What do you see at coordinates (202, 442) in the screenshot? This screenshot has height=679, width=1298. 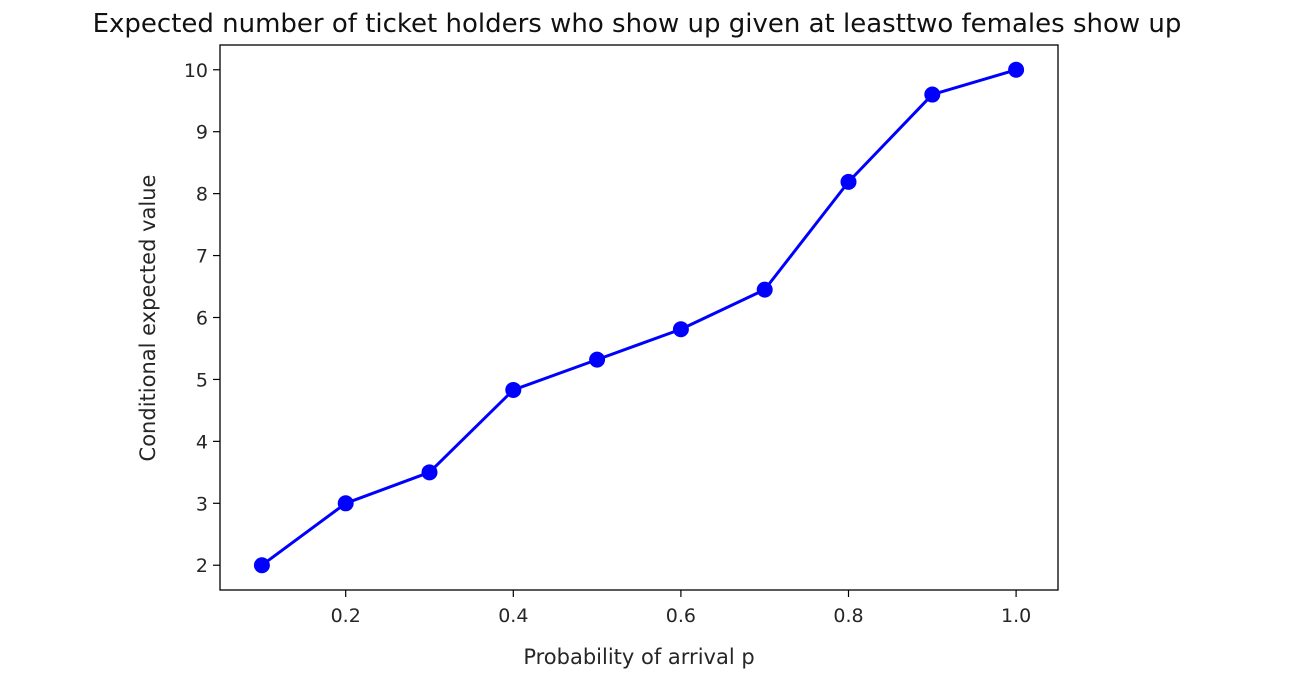 I see `y-tick-label: 4` at bounding box center [202, 442].